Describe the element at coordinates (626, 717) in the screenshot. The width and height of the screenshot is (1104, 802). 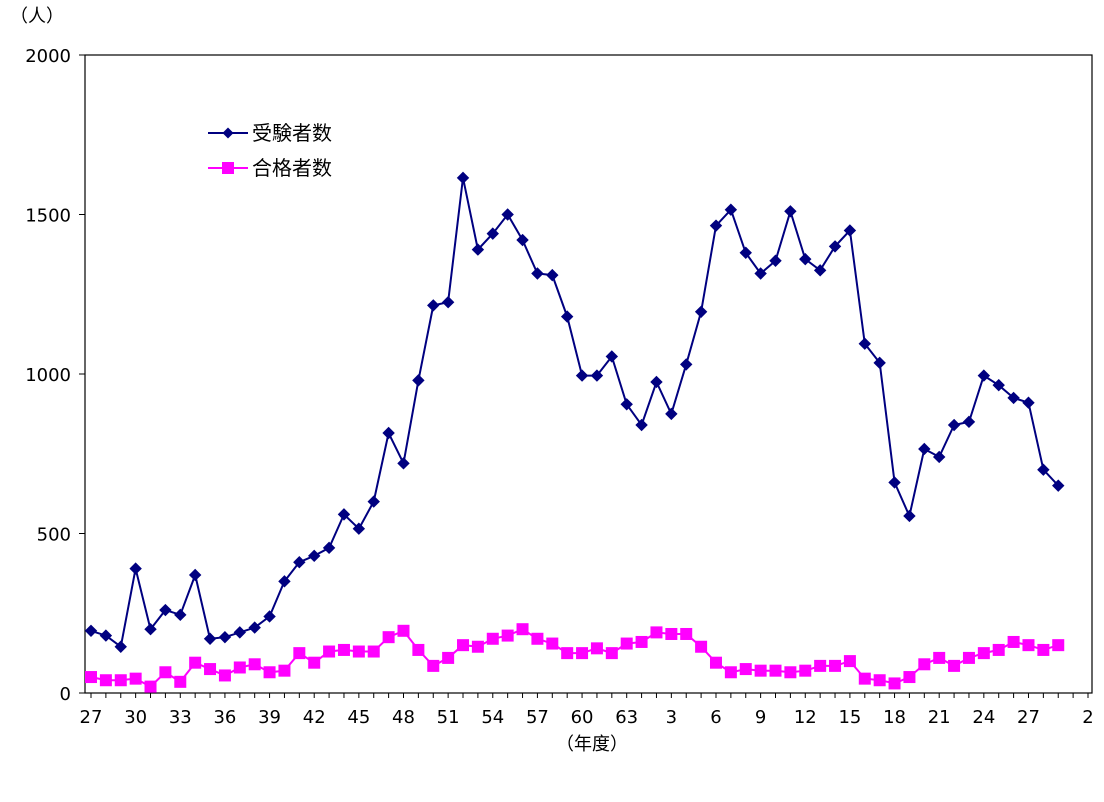
I see `x-tick-label: 63` at that location.